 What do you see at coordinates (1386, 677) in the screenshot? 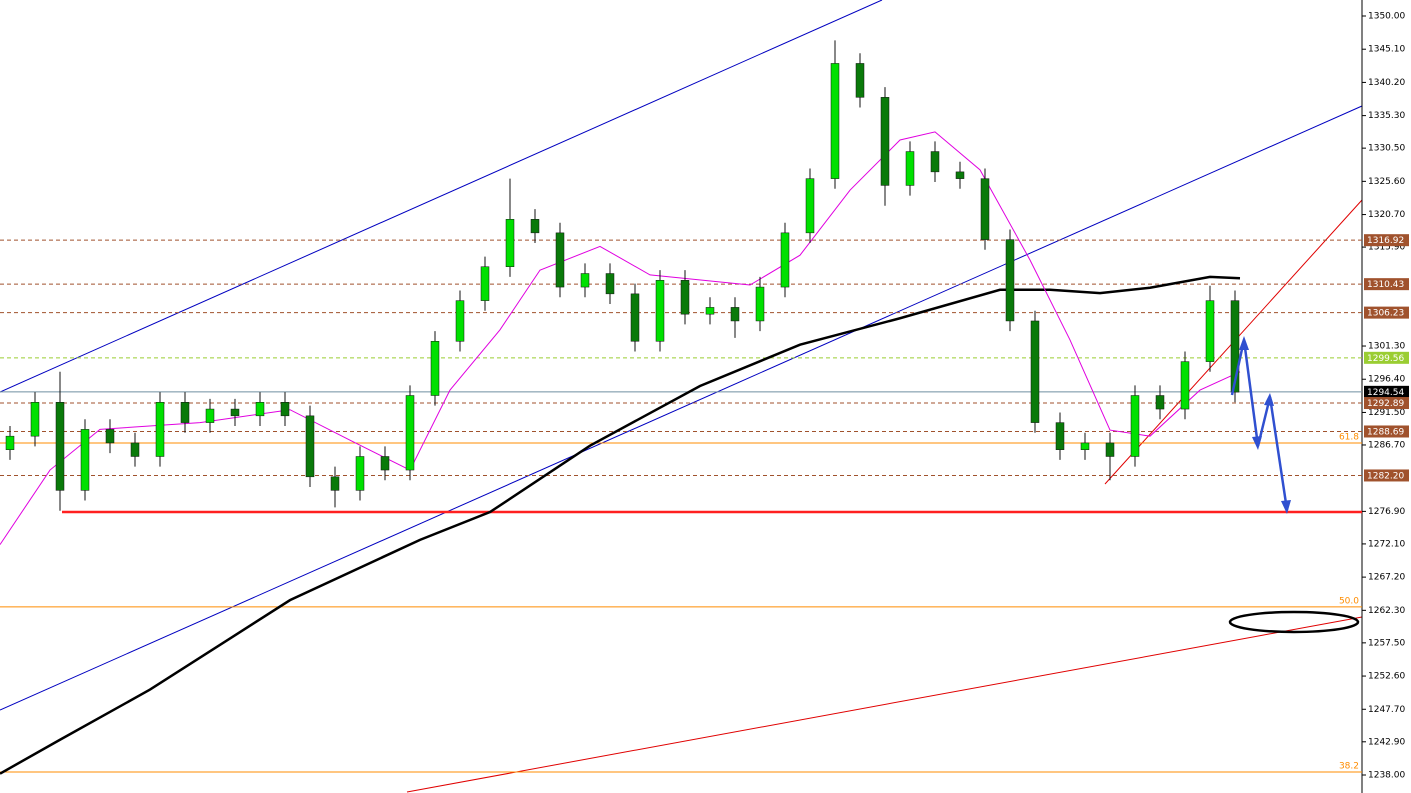
I see `y-tick-label: 1252.60` at bounding box center [1386, 677].